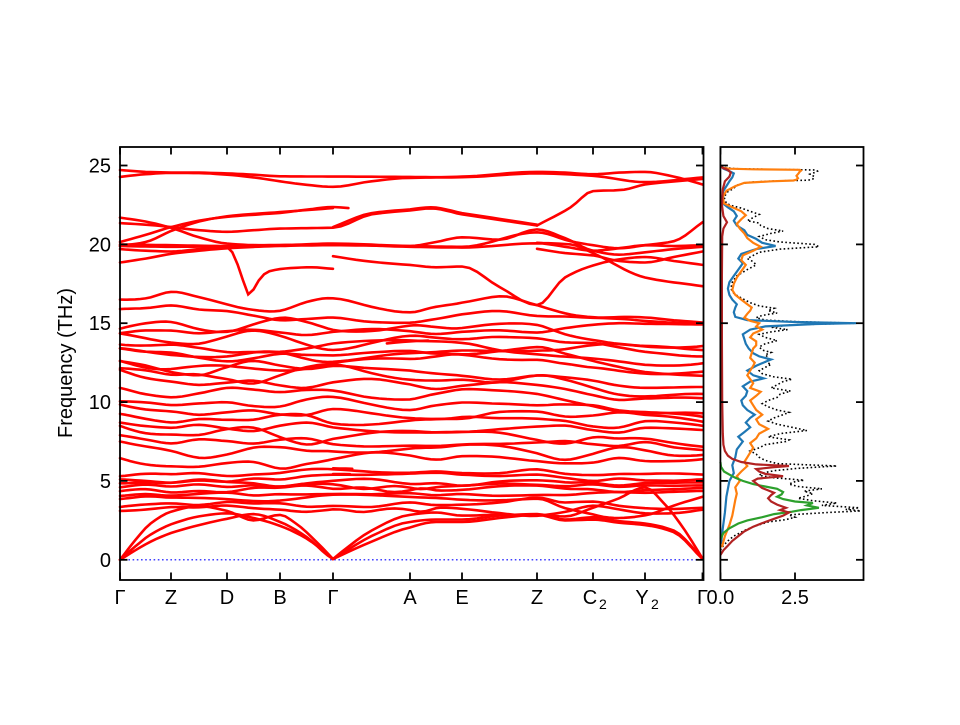  What do you see at coordinates (410, 598) in the screenshot?
I see `svg-text: A` at bounding box center [410, 598].